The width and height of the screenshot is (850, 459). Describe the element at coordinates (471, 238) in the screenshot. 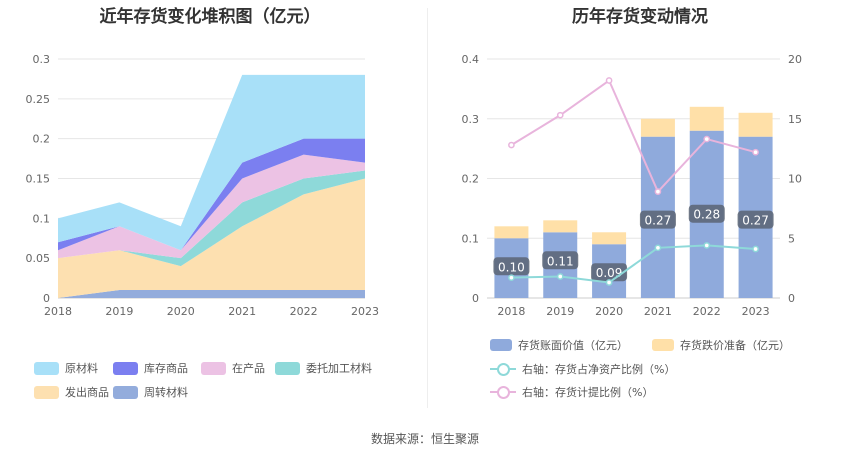

I see `right-y-tick-label: 0.1` at that location.